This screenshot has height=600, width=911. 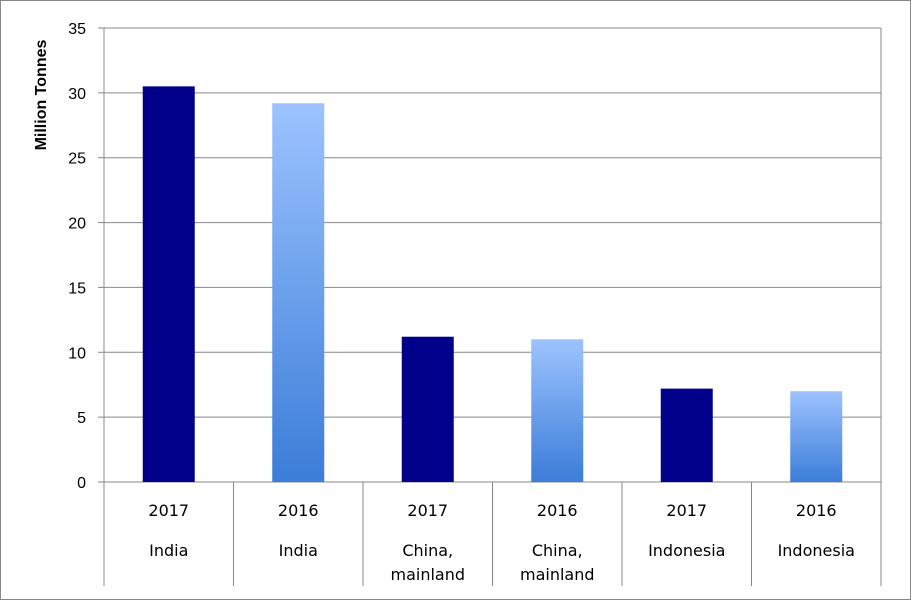 I want to click on y-axis-ticks: 0 5 10 15 20 25 30 35, so click(x=77, y=256).